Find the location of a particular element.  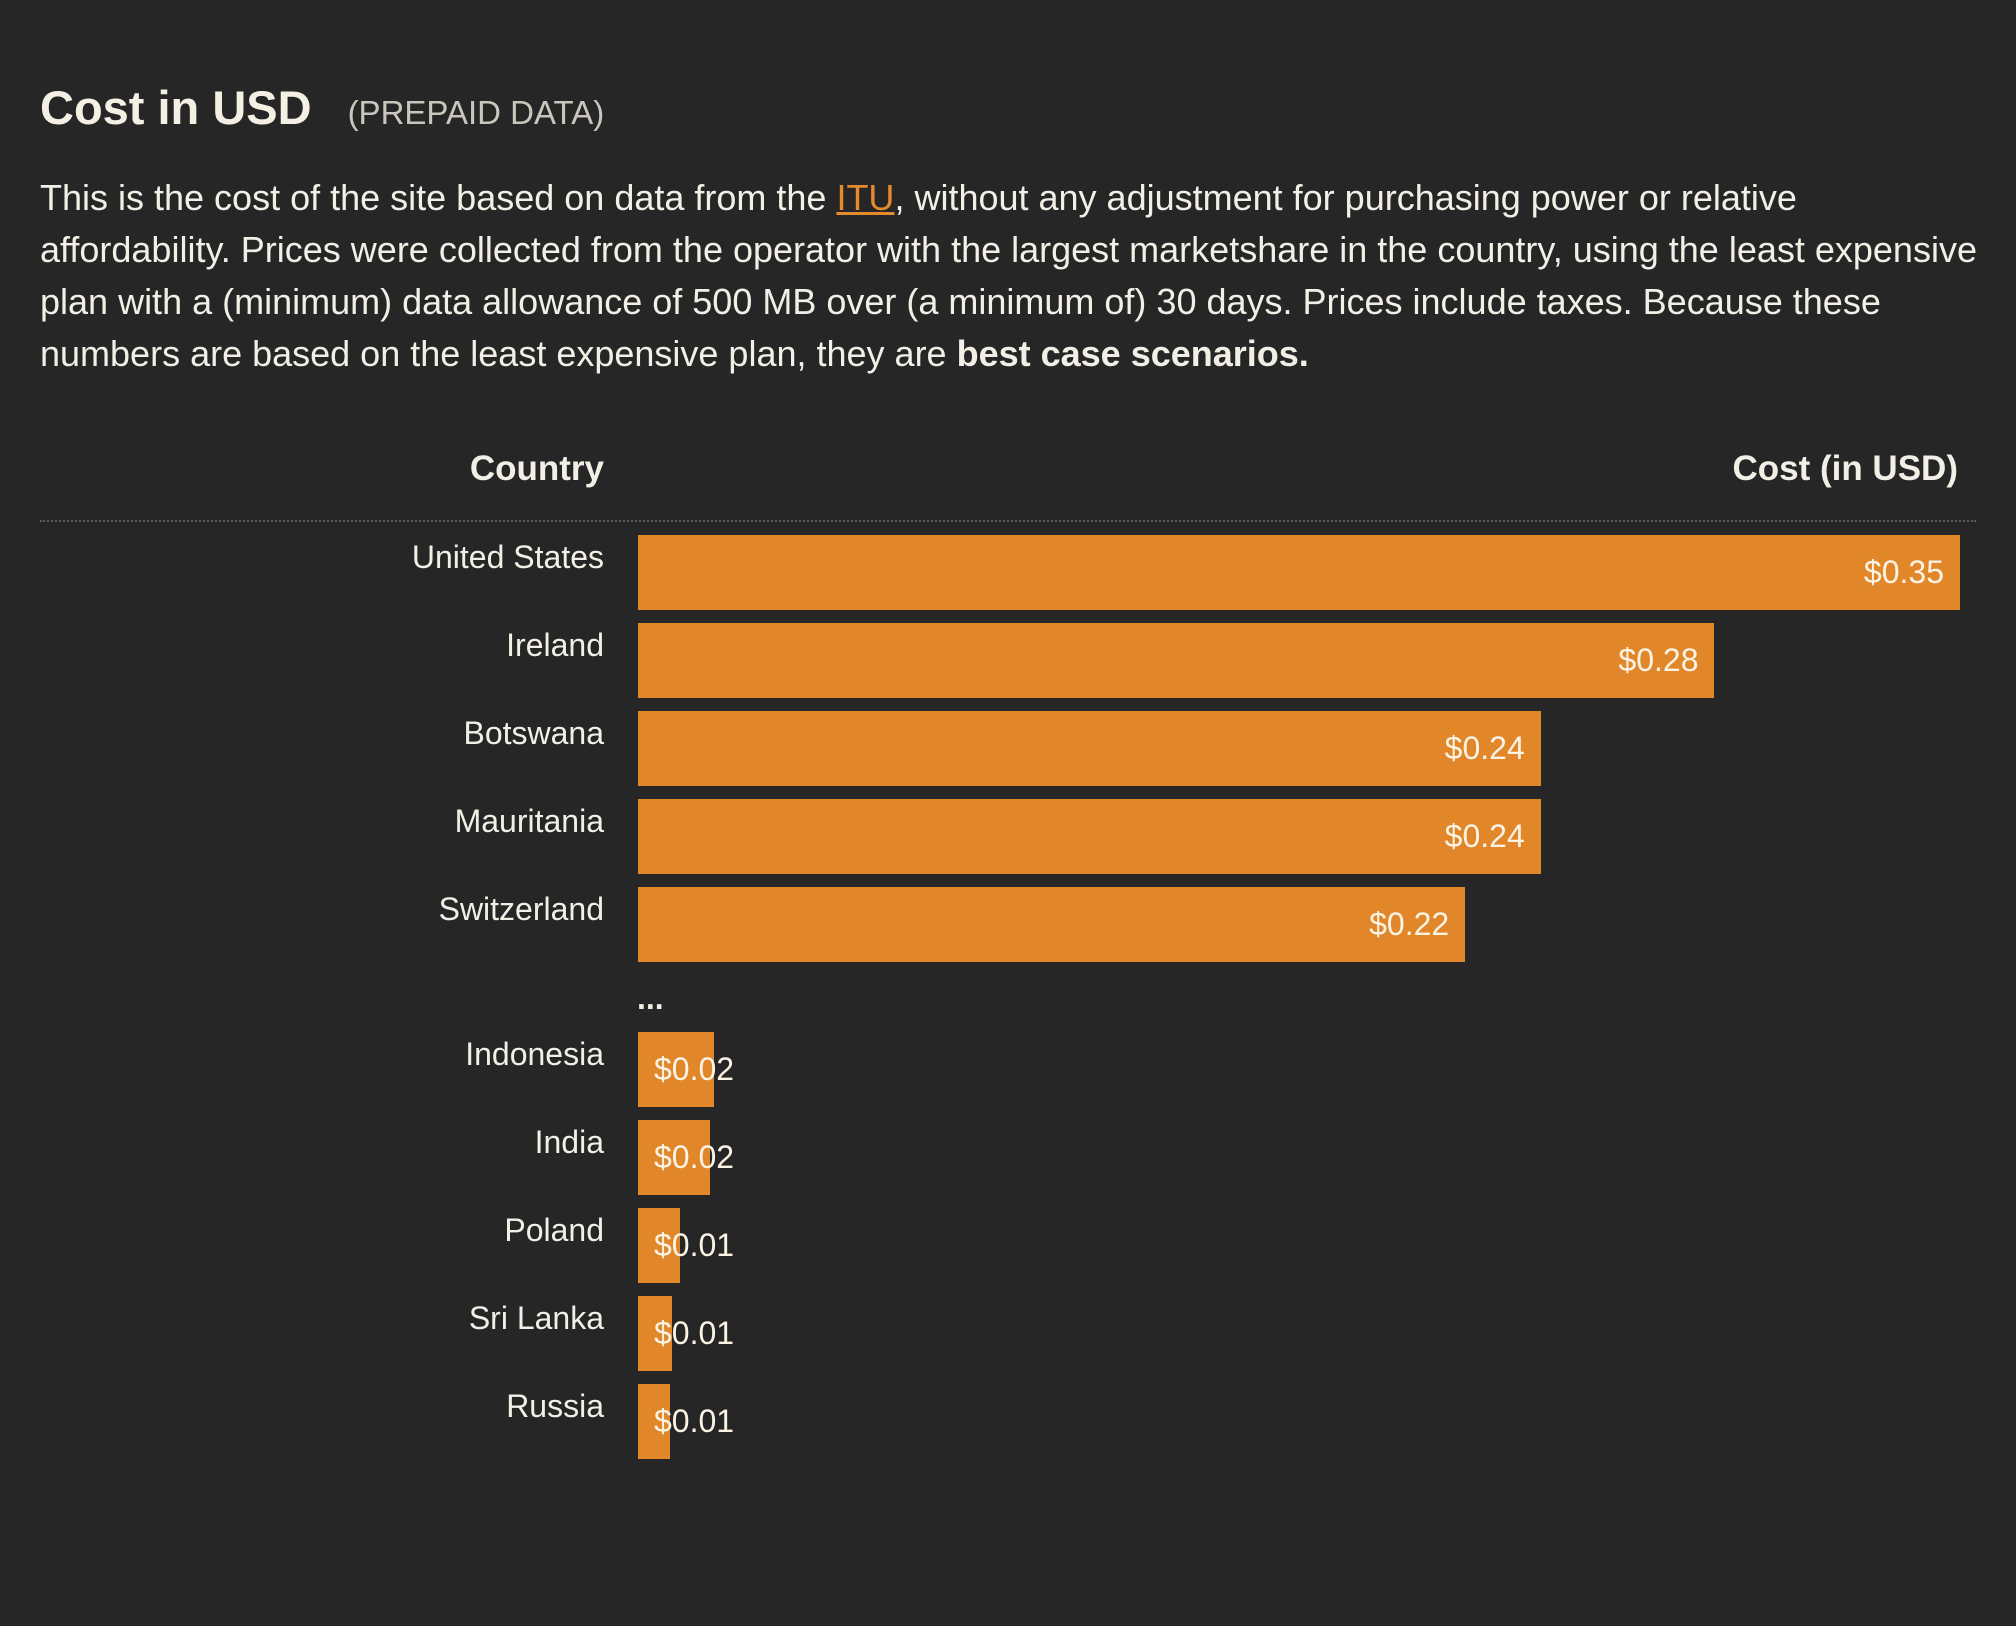

country-label: Poland is located at coordinates (554, 1230).